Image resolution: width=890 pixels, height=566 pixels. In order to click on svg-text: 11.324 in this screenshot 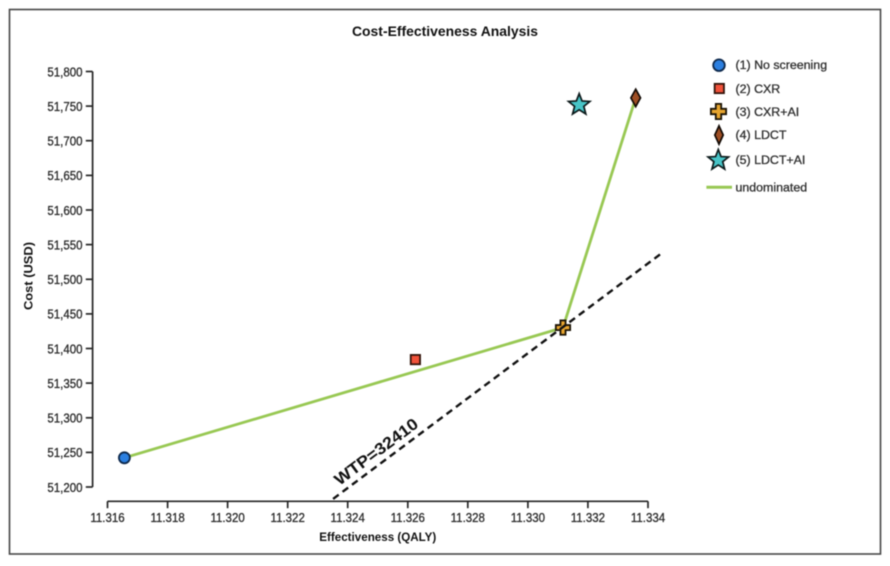, I will do `click(348, 518)`.